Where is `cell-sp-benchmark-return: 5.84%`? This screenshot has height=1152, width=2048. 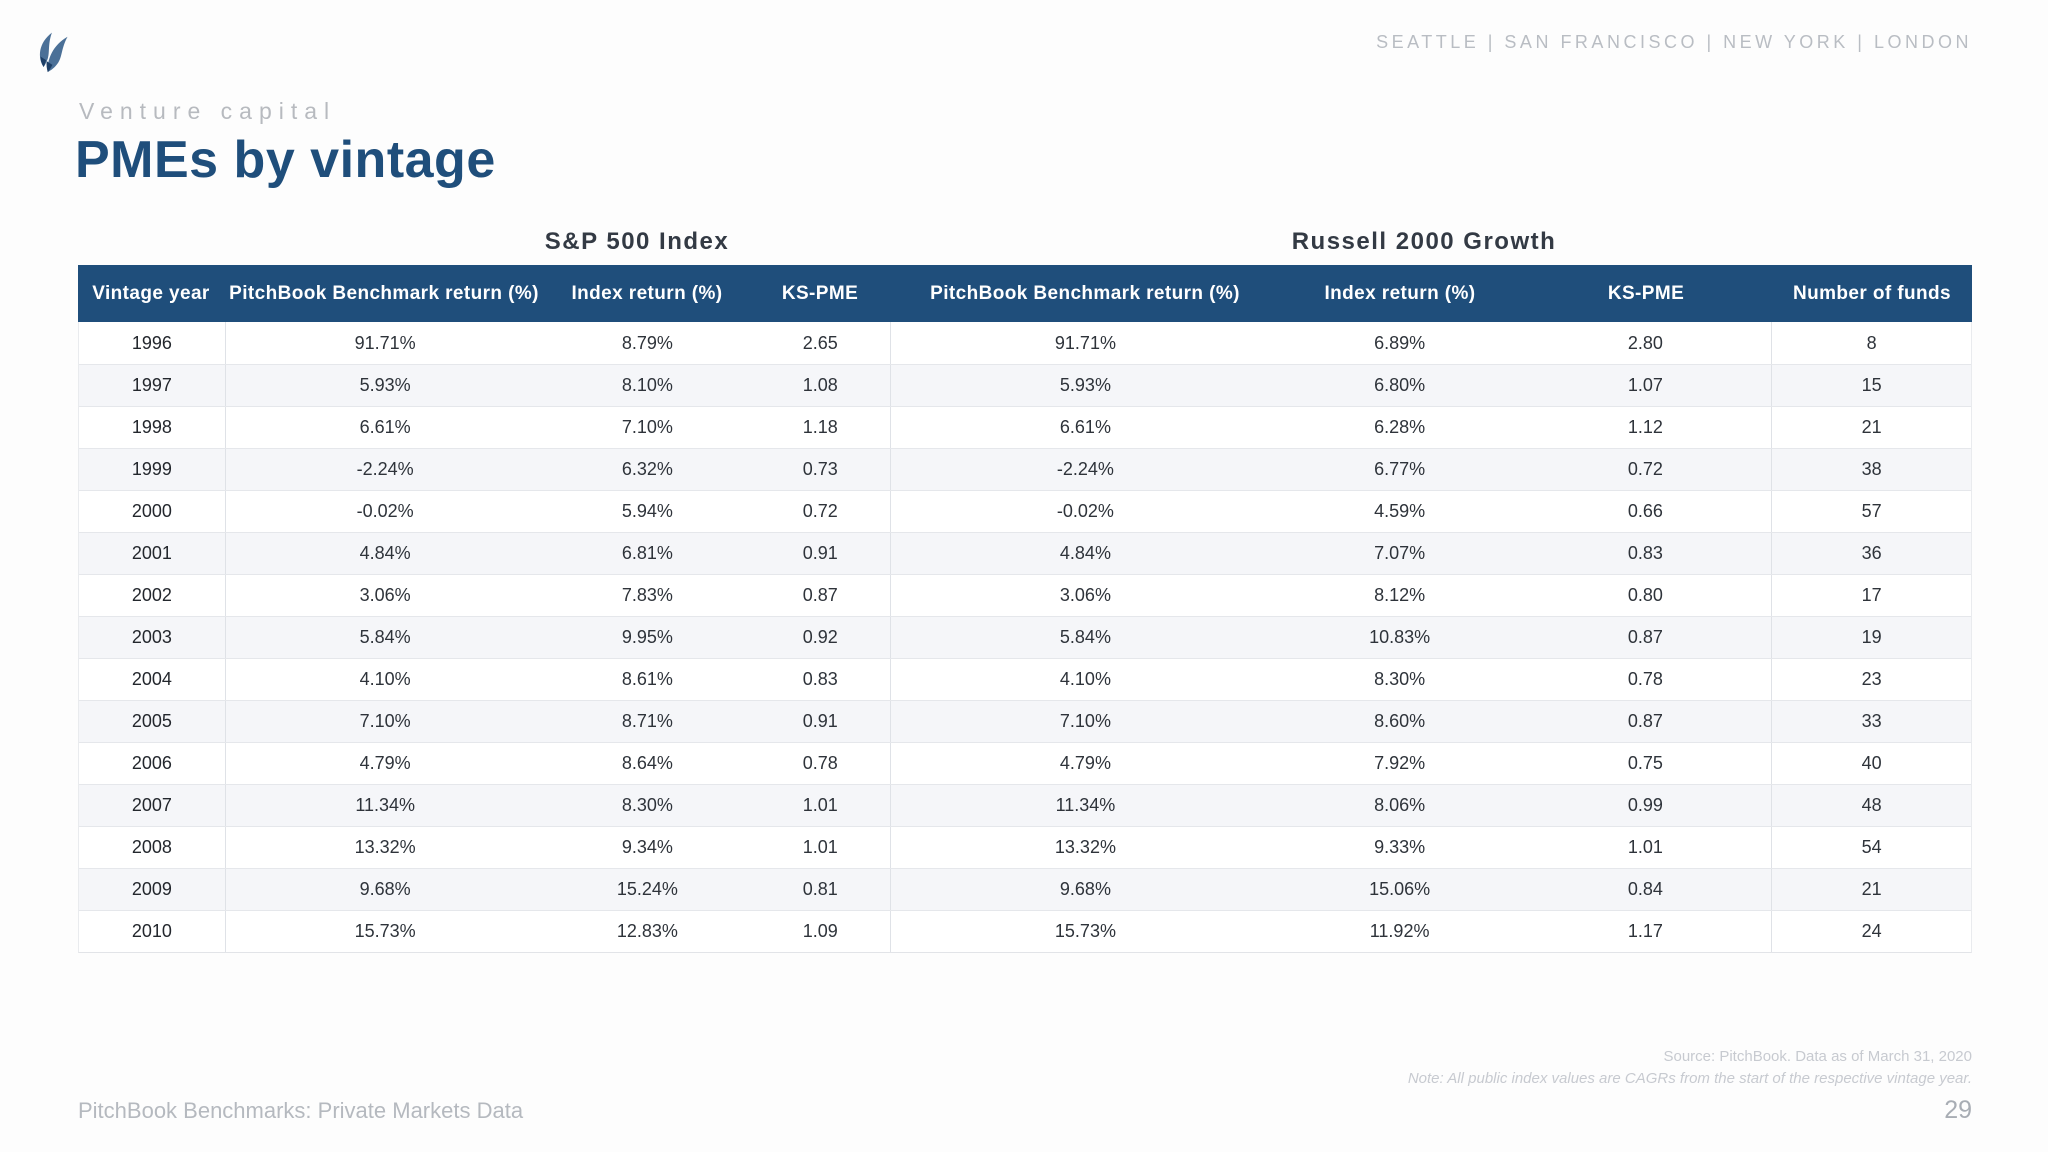 cell-sp-benchmark-return: 5.84% is located at coordinates (384, 637).